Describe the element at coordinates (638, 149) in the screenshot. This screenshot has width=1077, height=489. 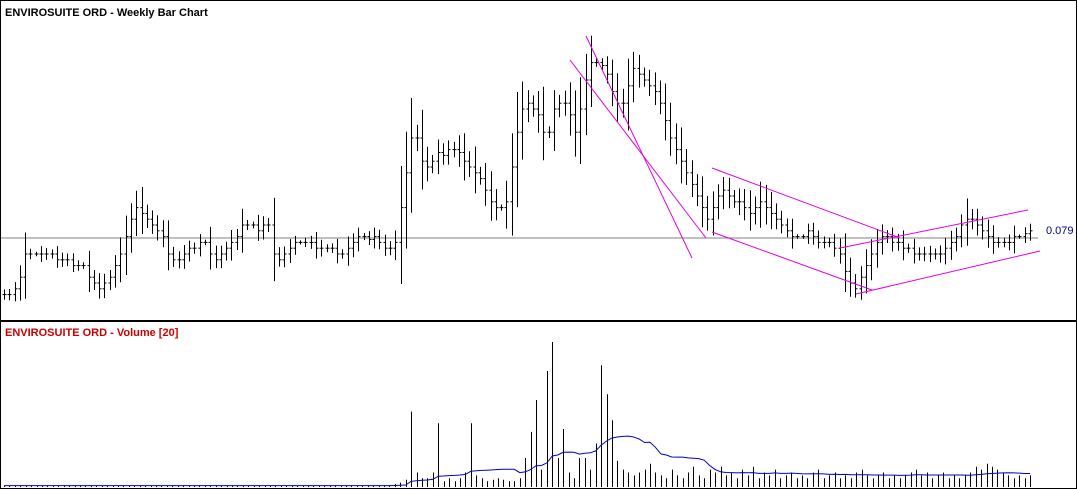
I see `trendline-decline-lower` at that location.